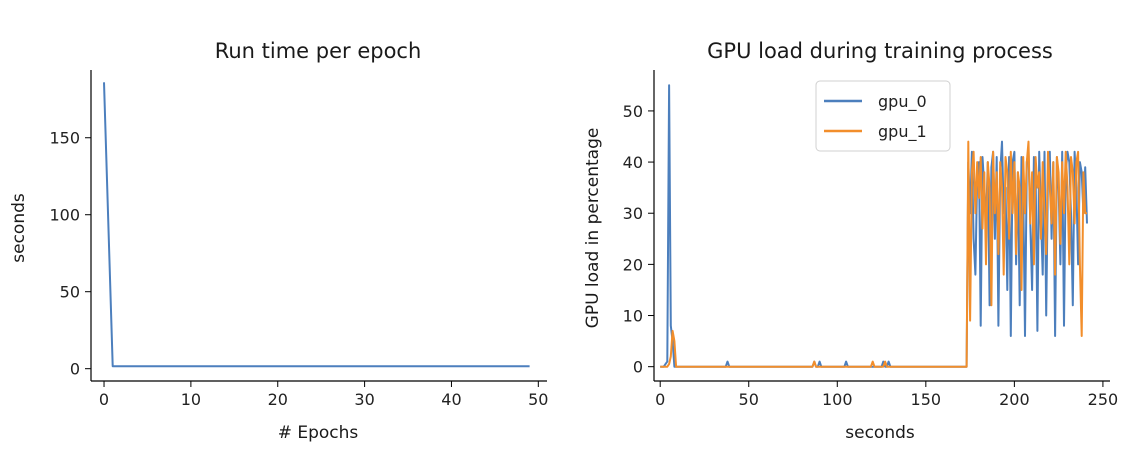 The height and width of the screenshot is (450, 1132). What do you see at coordinates (902, 102) in the screenshot?
I see `legend-label: gpu_0` at bounding box center [902, 102].